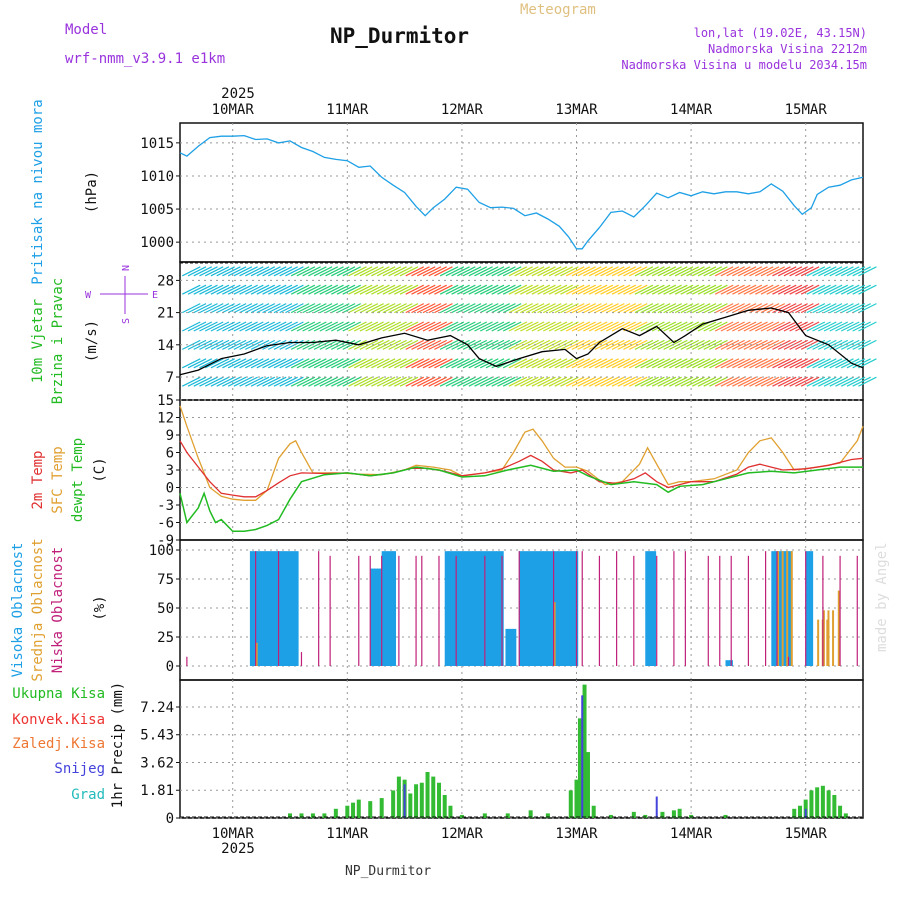 Image resolution: width=900 pixels, height=904 pixels. I want to click on temp-2m-line, so click(521, 469).